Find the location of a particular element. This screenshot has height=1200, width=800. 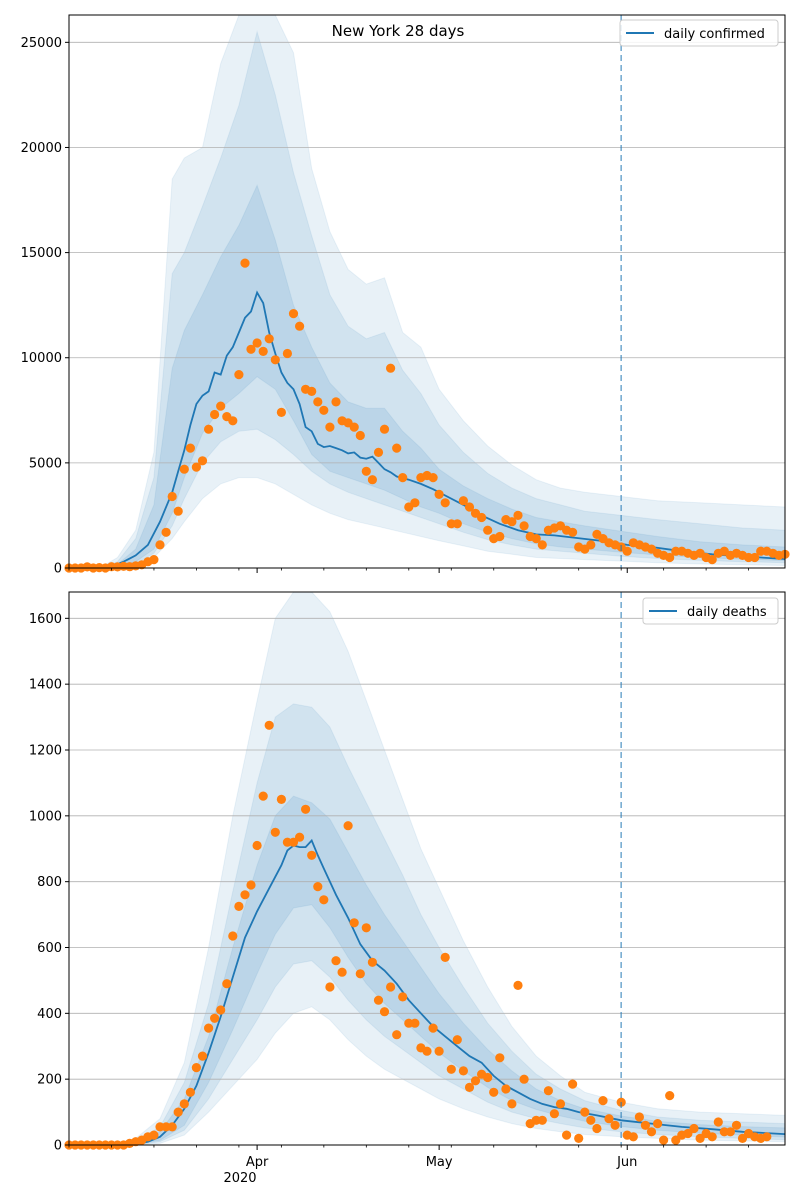

deaths-legend-box is located at coordinates (710, 611).